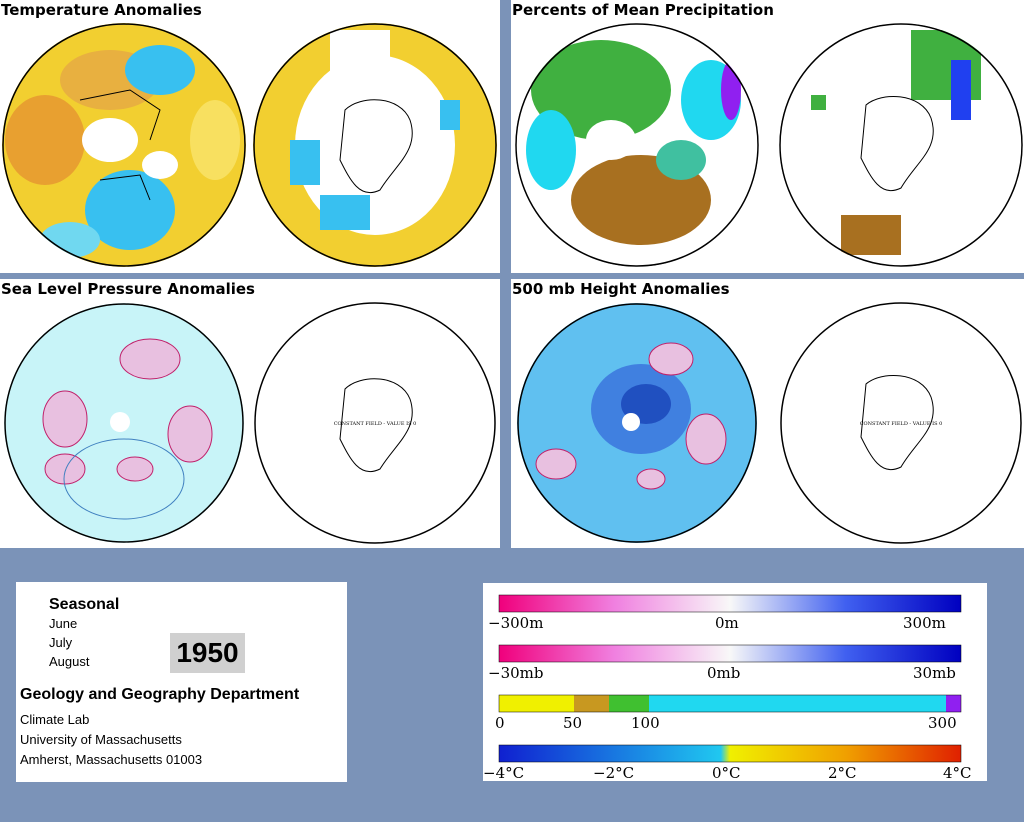 The height and width of the screenshot is (822, 1024). What do you see at coordinates (249, 145) in the screenshot?
I see `temperature-maps` at bounding box center [249, 145].